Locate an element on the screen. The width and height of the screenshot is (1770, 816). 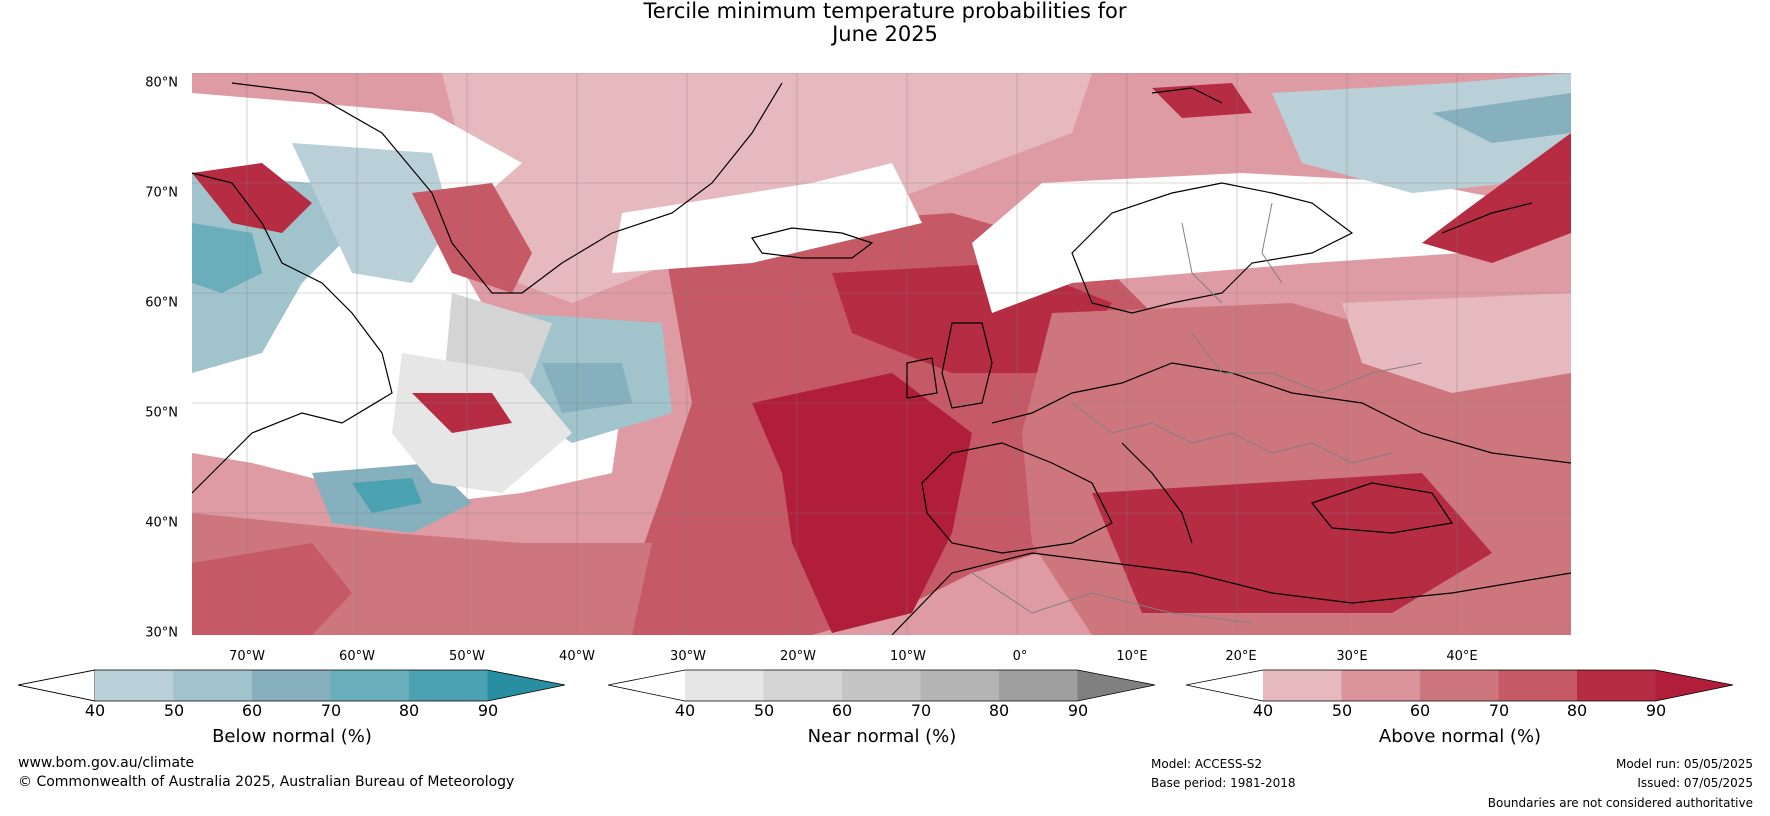
field-below-grand-banks-peak is located at coordinates (587, 388).